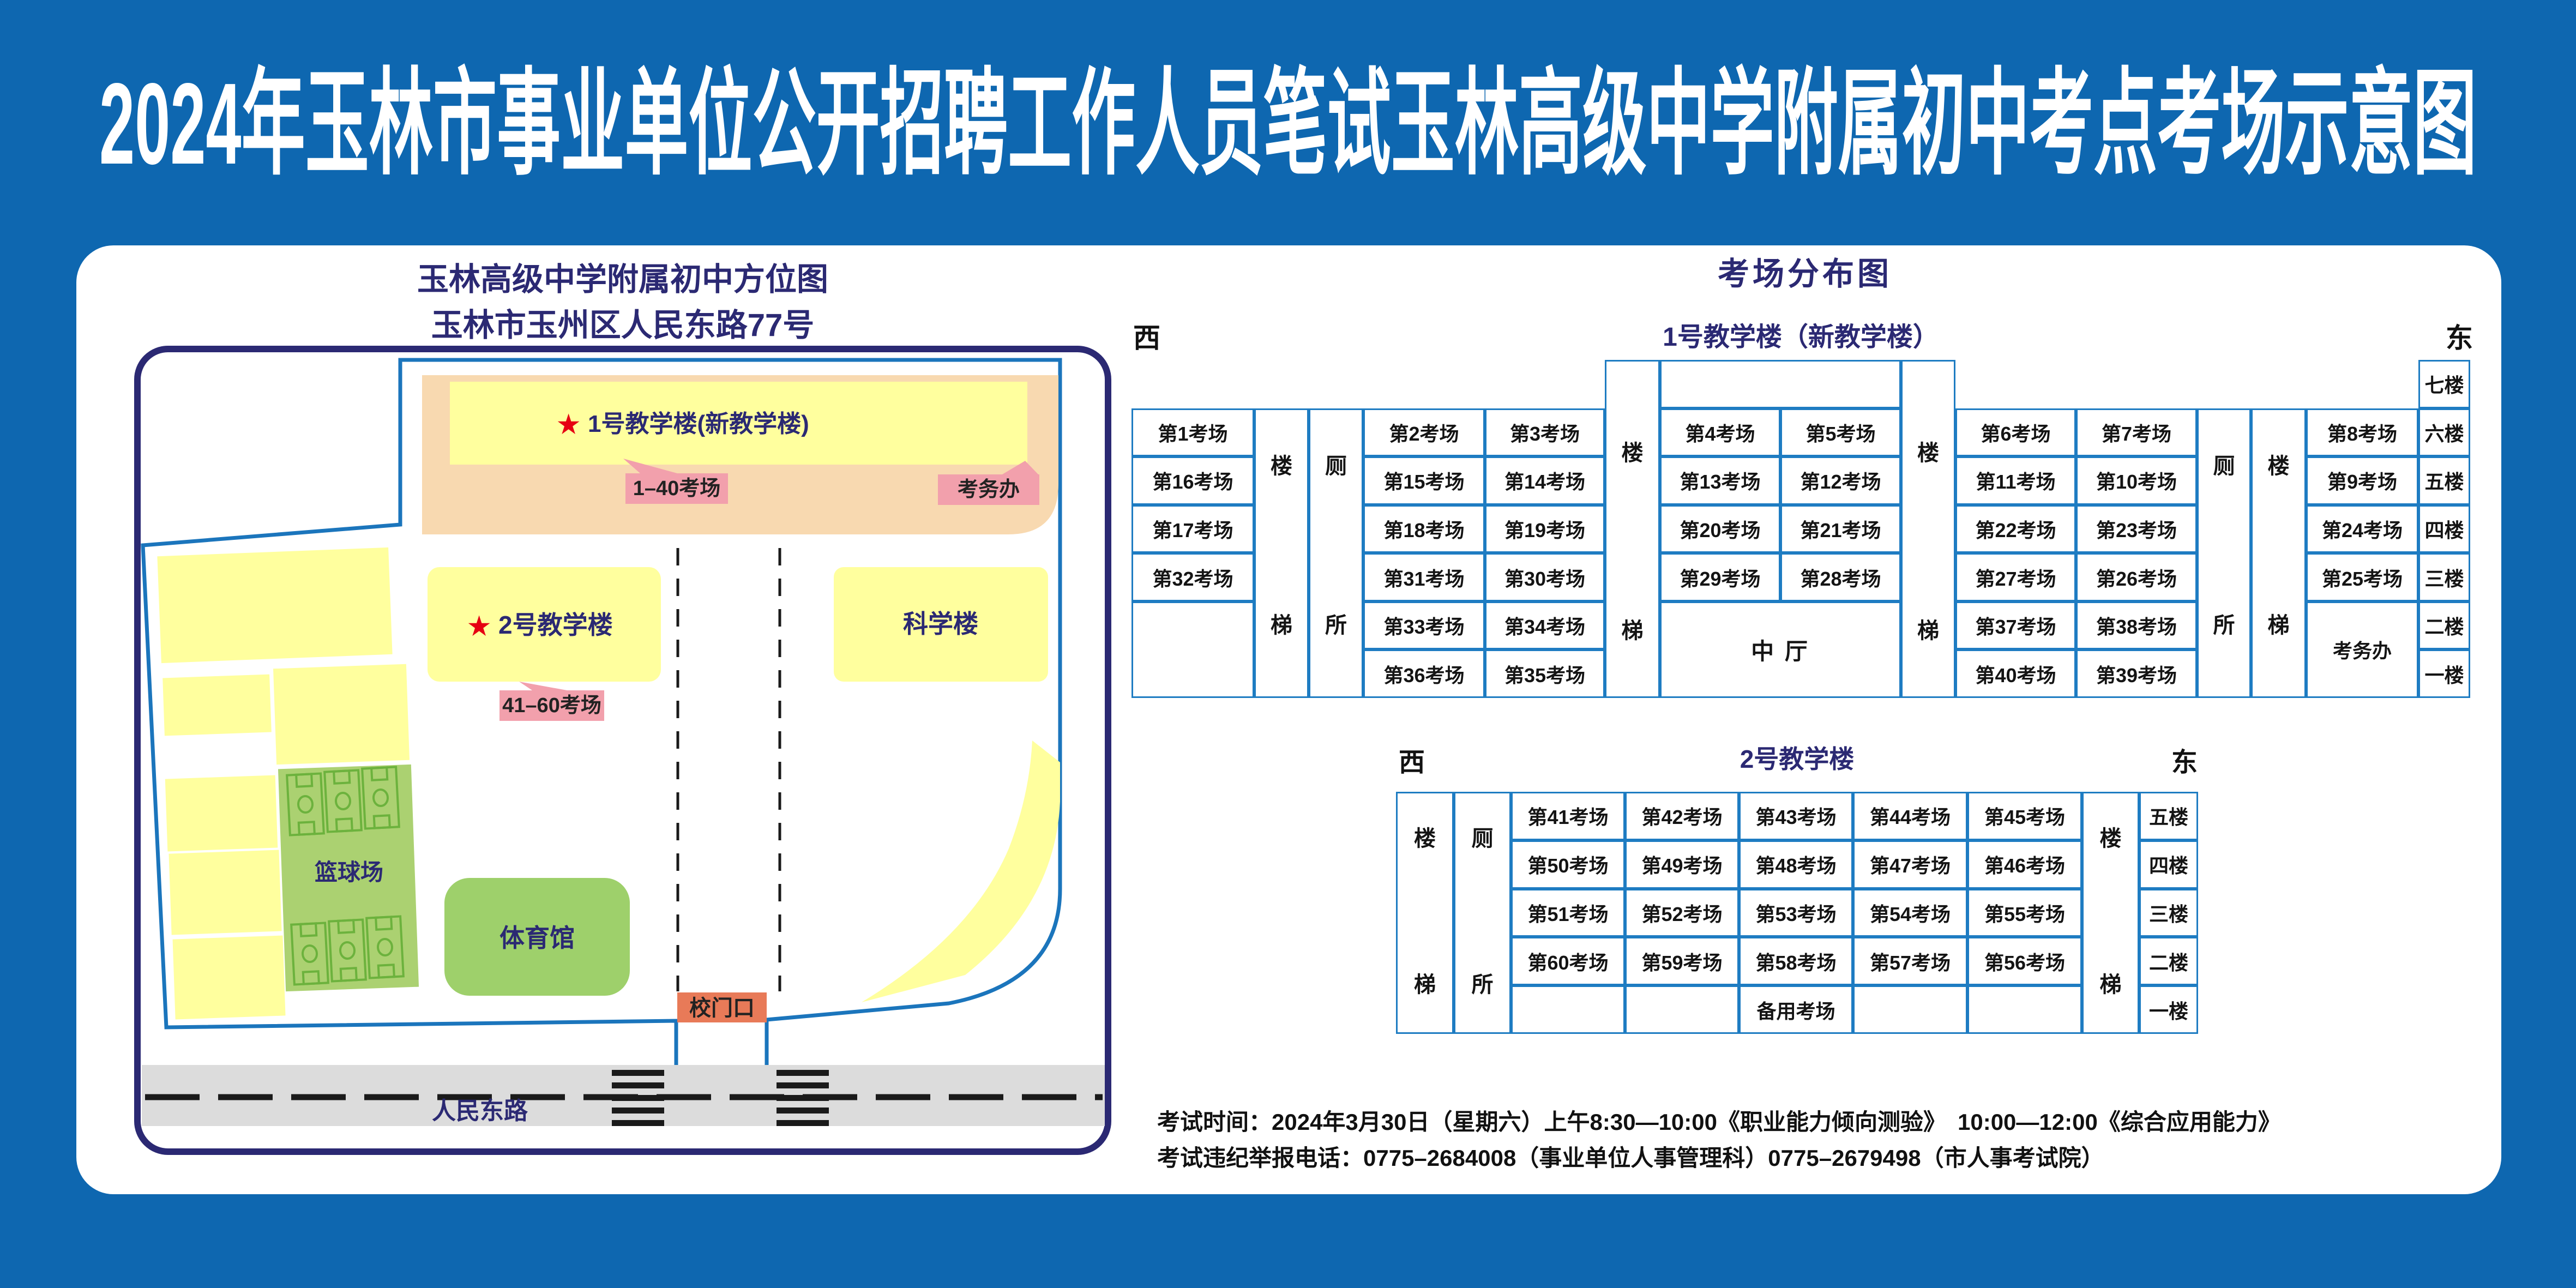 Image resolution: width=2576 pixels, height=1288 pixels. I want to click on room-cell: 第27考场, so click(2015, 577).